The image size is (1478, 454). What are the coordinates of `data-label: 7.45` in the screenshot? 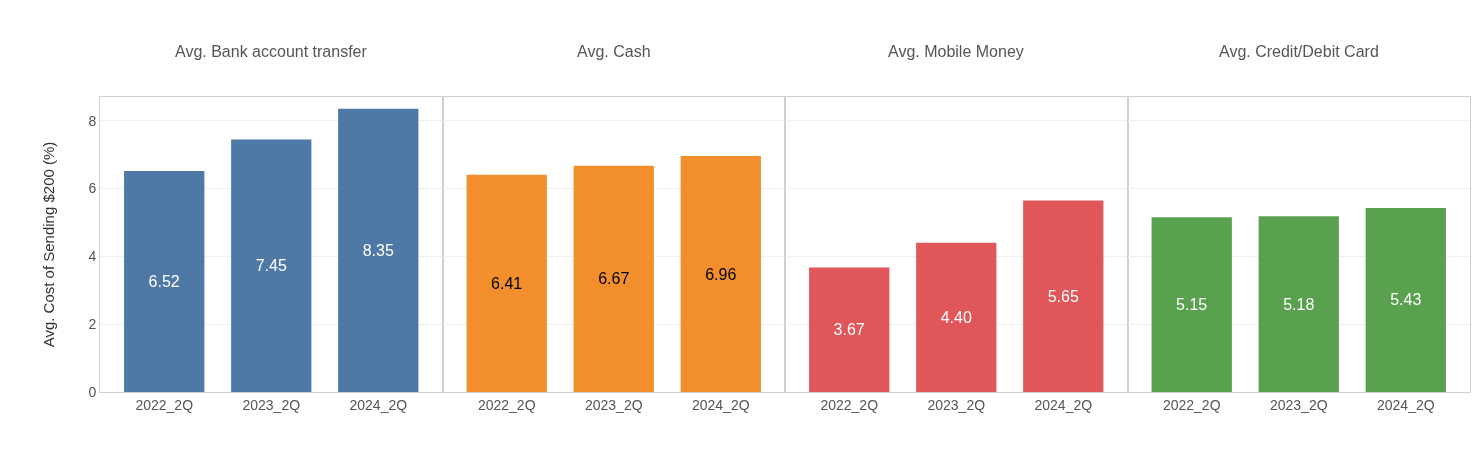 It's located at (271, 266).